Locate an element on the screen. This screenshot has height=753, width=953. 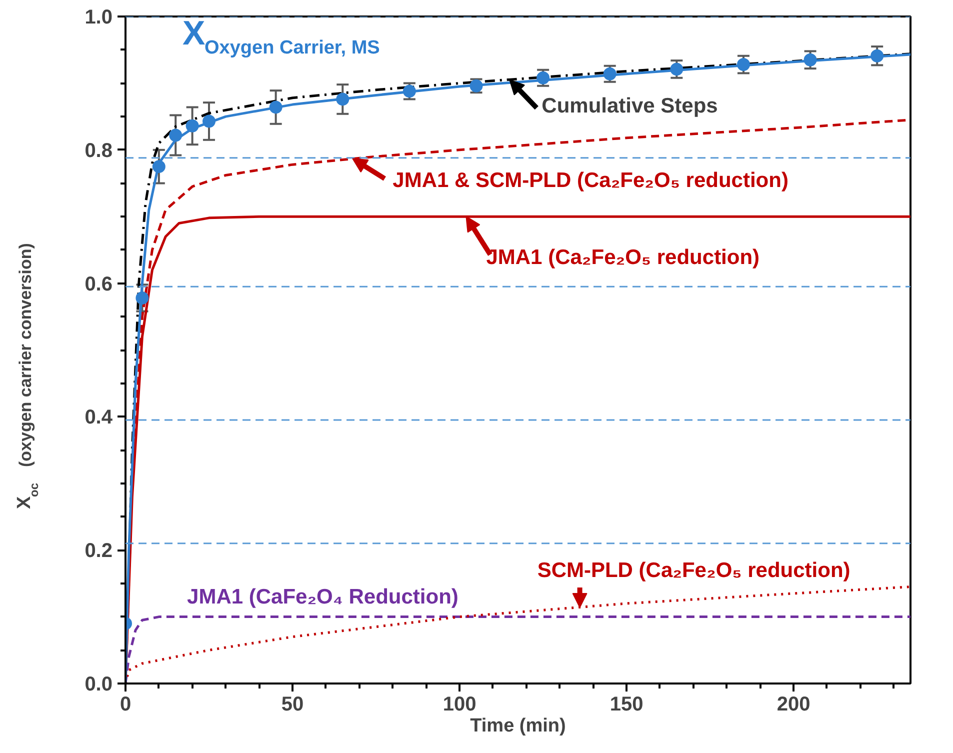
x-tick-label: 200 is located at coordinates (793, 705).